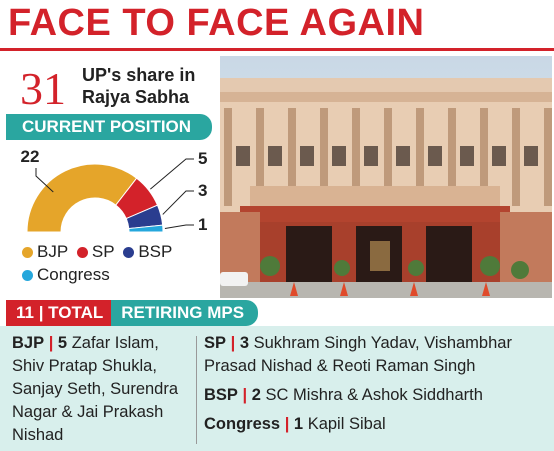 This screenshot has width=554, height=451. What do you see at coordinates (215, 343) in the screenshot?
I see `sp-party: SP` at bounding box center [215, 343].